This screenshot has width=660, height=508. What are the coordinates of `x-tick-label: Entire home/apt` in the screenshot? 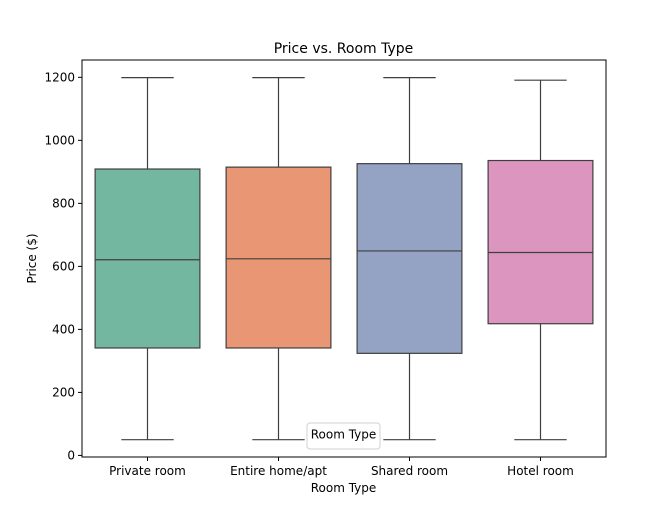 It's located at (278, 471).